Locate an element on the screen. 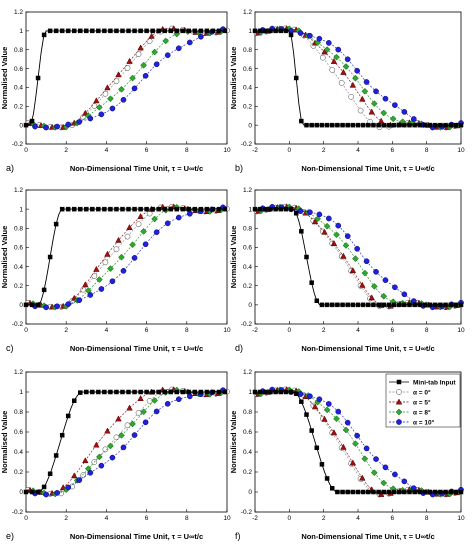  y-tick-label: 1 is located at coordinates (21, 31).